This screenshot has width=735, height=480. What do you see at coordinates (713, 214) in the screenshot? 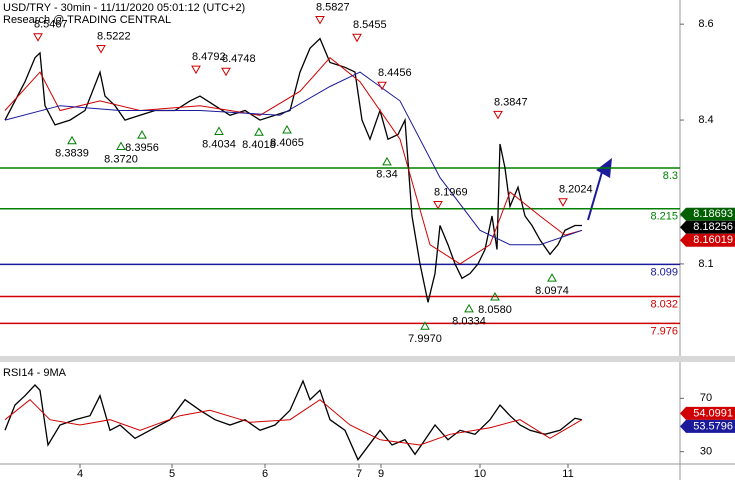
I see `price-tag-label: 8.18693` at bounding box center [713, 214].